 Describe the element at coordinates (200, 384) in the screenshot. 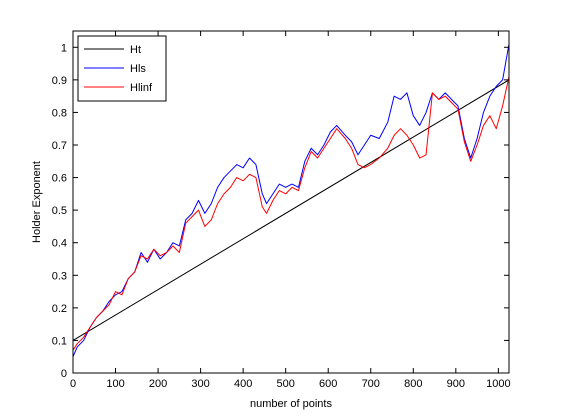

I see `x-tick-label: 300` at that location.